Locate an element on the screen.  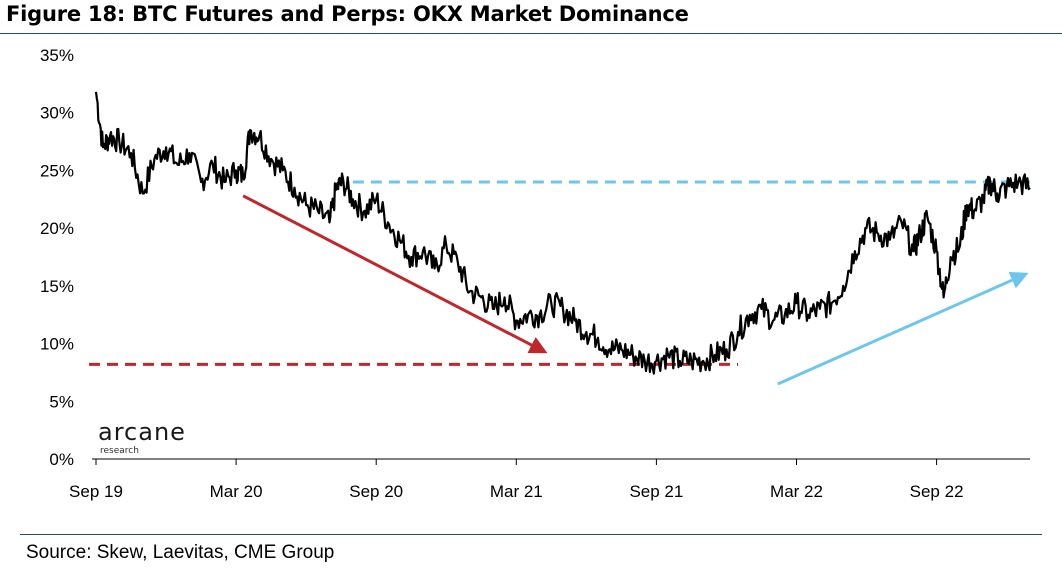
red-trend-arrow is located at coordinates (395, 274).